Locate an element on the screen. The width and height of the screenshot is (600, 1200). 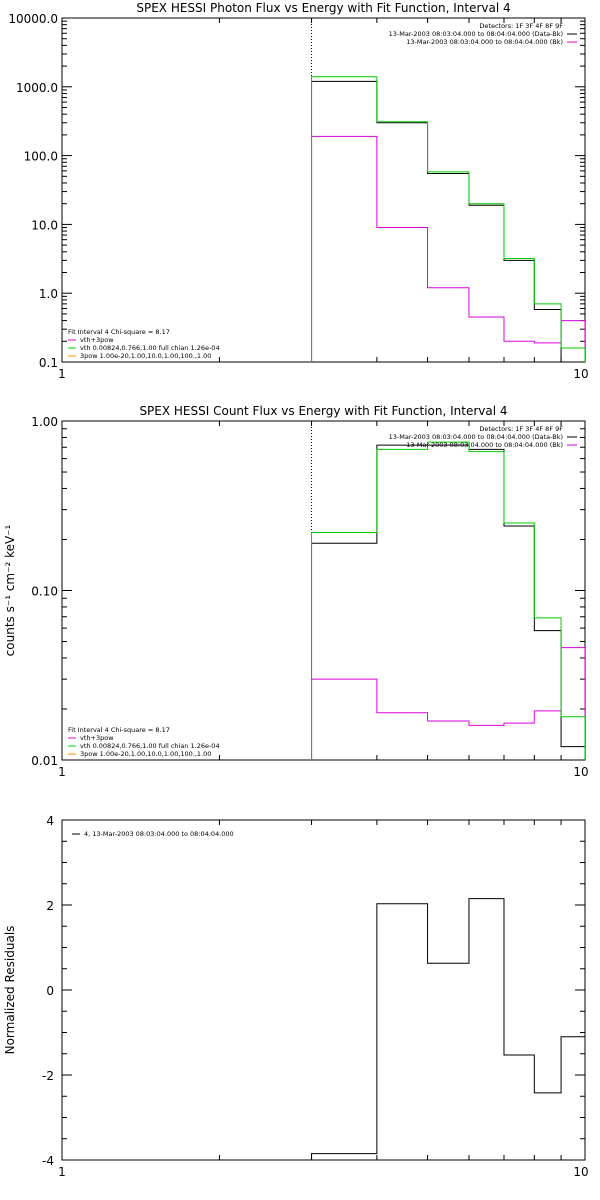
y-tick-label: 0 is located at coordinates (50, 991).